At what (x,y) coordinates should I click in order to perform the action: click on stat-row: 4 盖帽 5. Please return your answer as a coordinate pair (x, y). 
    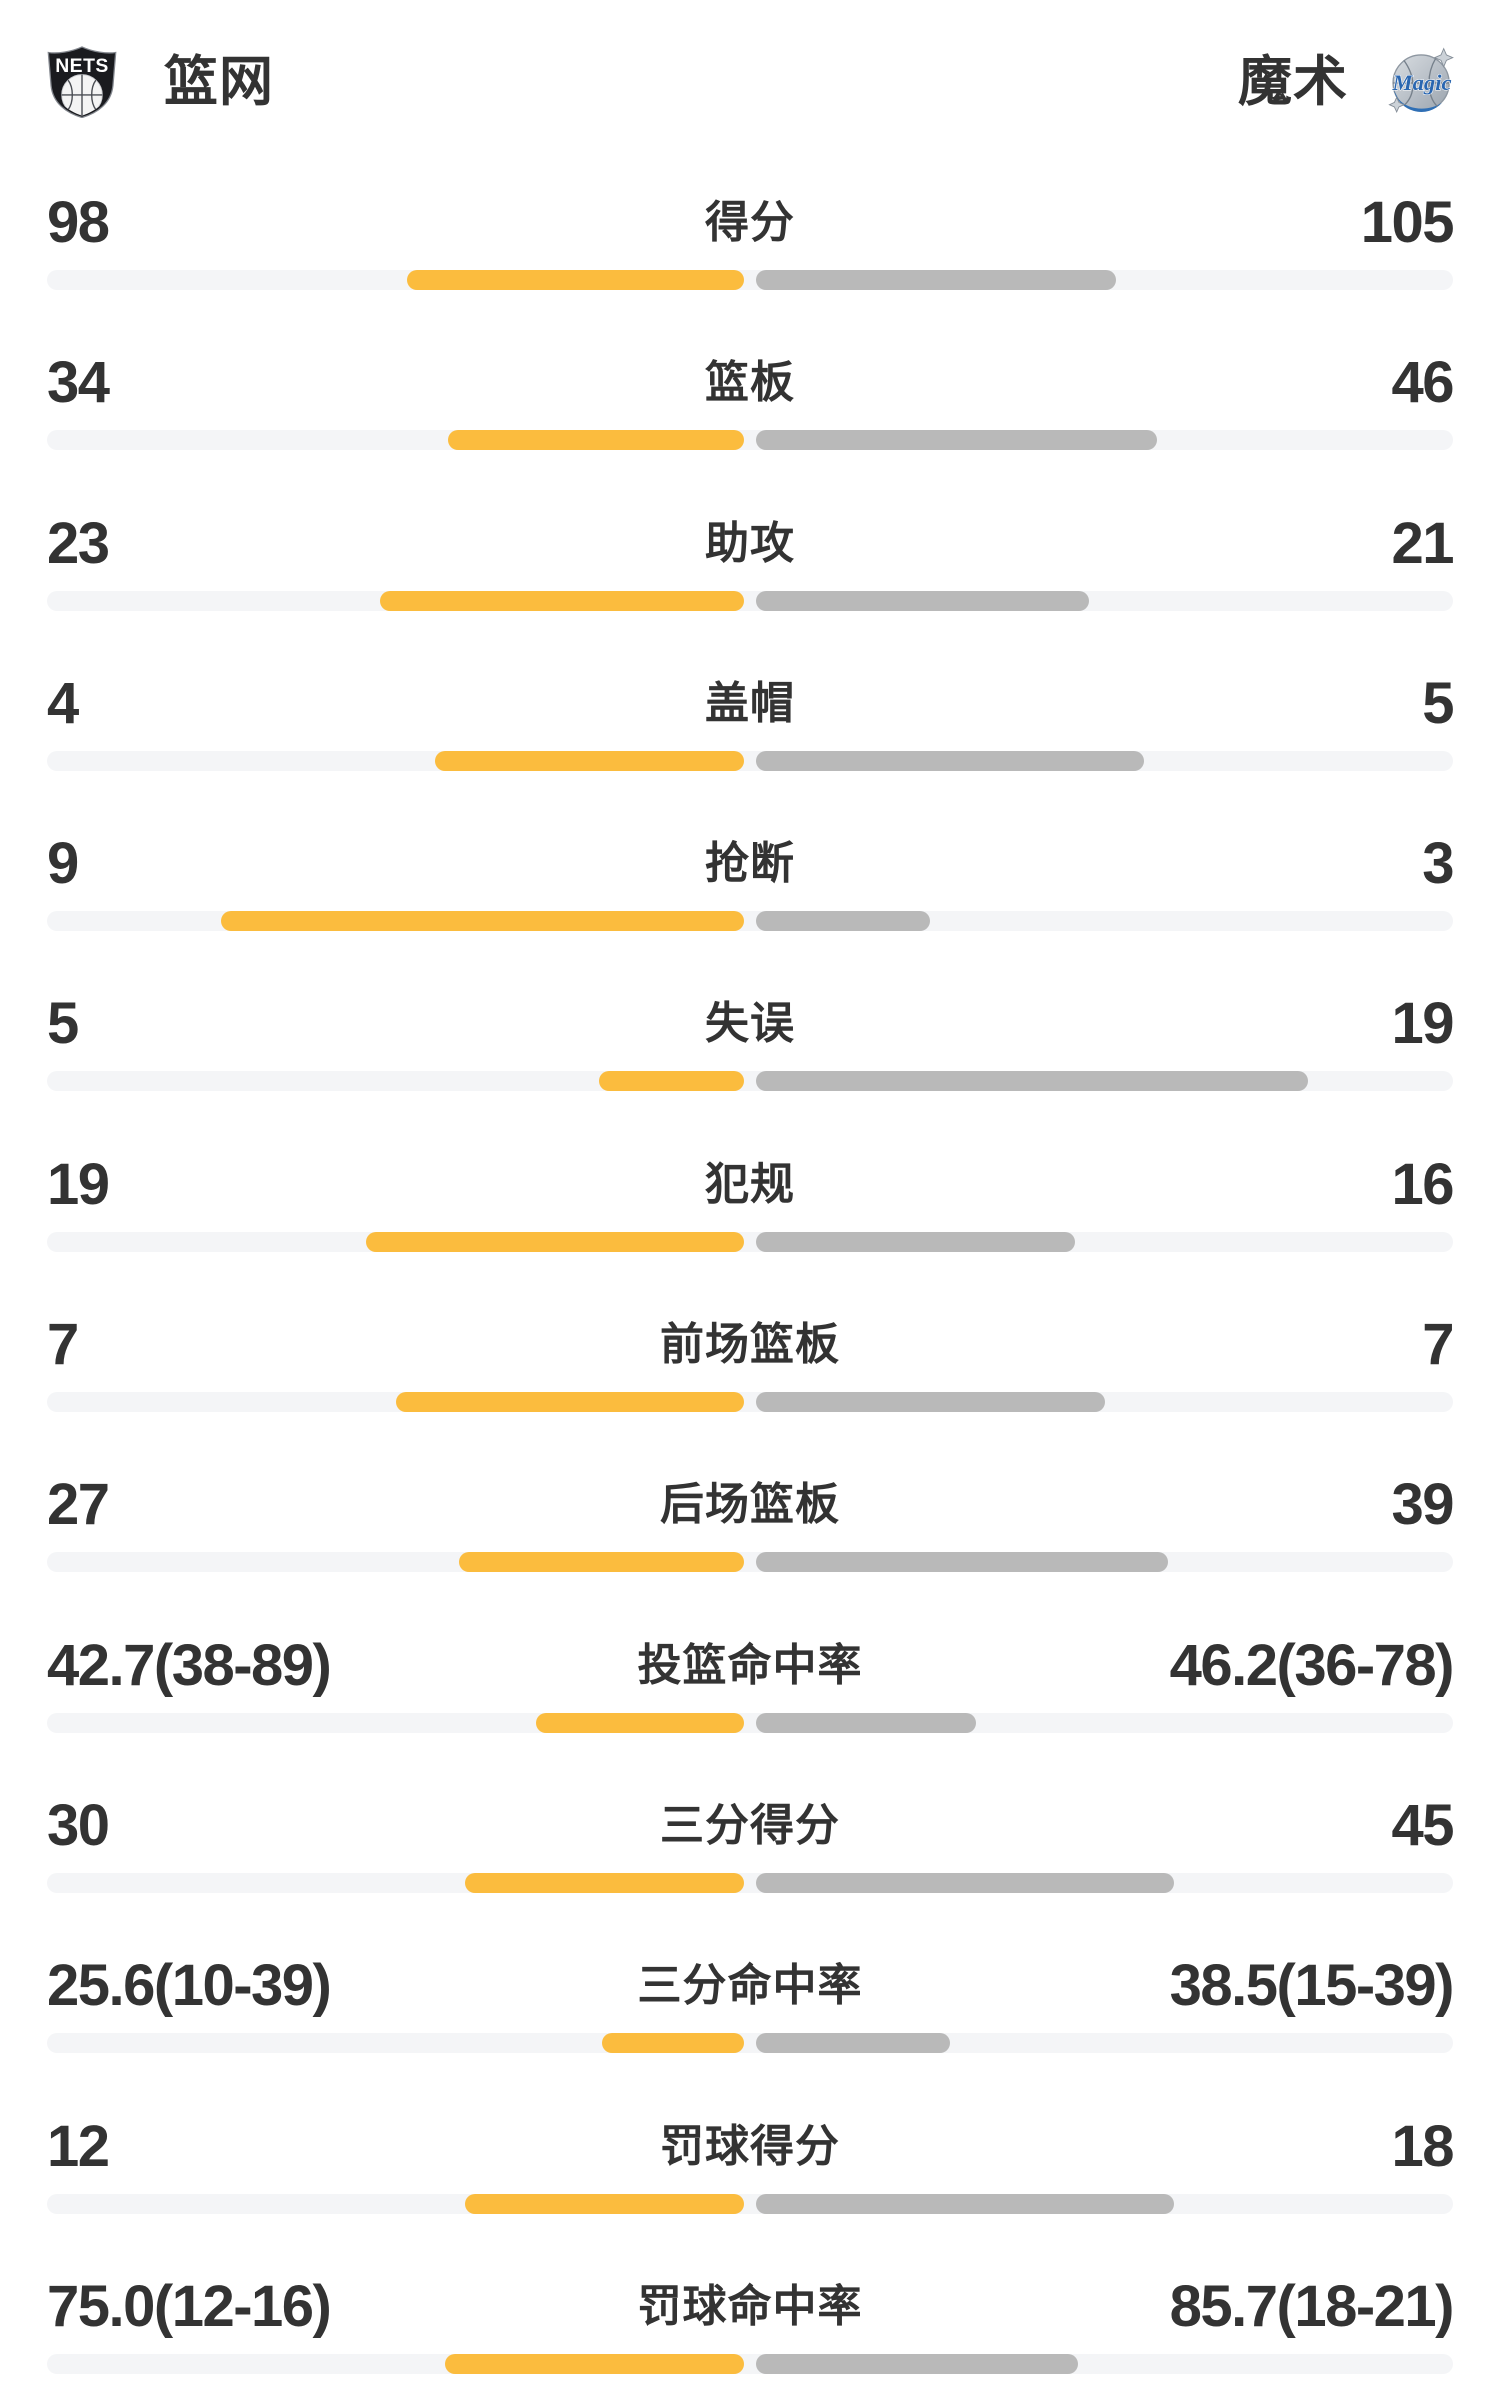
    Looking at the image, I should click on (750, 705).